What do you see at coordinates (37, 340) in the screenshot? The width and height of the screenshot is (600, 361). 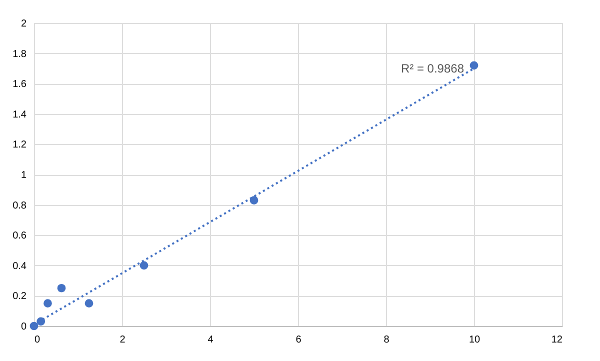 I see `x-tick-label: 0` at bounding box center [37, 340].